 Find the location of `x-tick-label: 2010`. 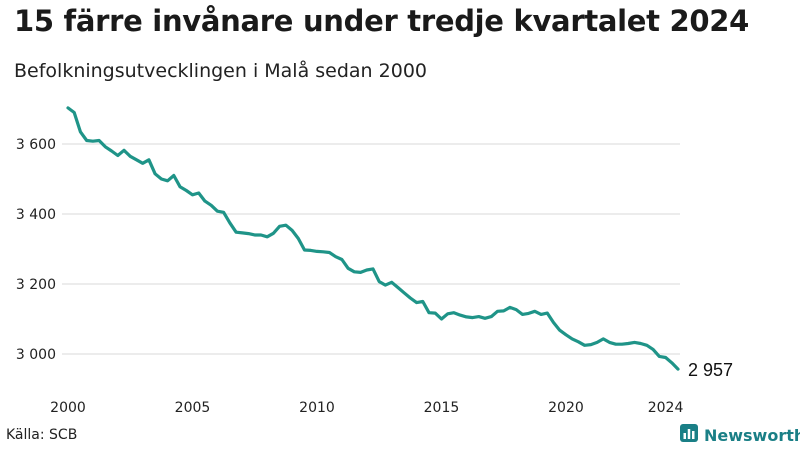

x-tick-label: 2010 is located at coordinates (317, 408).